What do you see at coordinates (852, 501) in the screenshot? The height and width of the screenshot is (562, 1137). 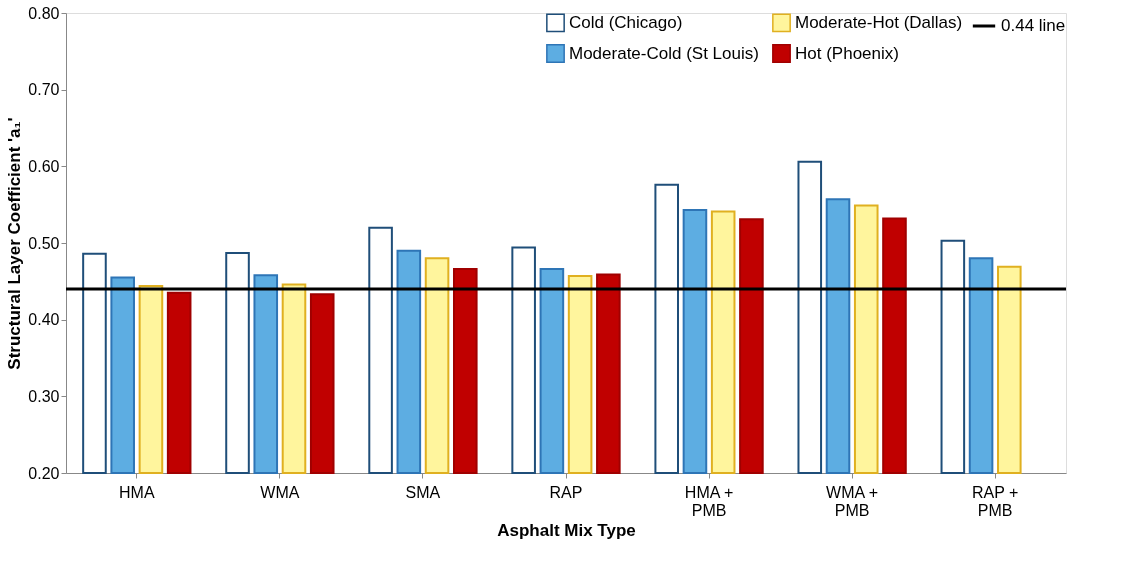 I see `x-tick-label: WMA + PMB` at bounding box center [852, 501].